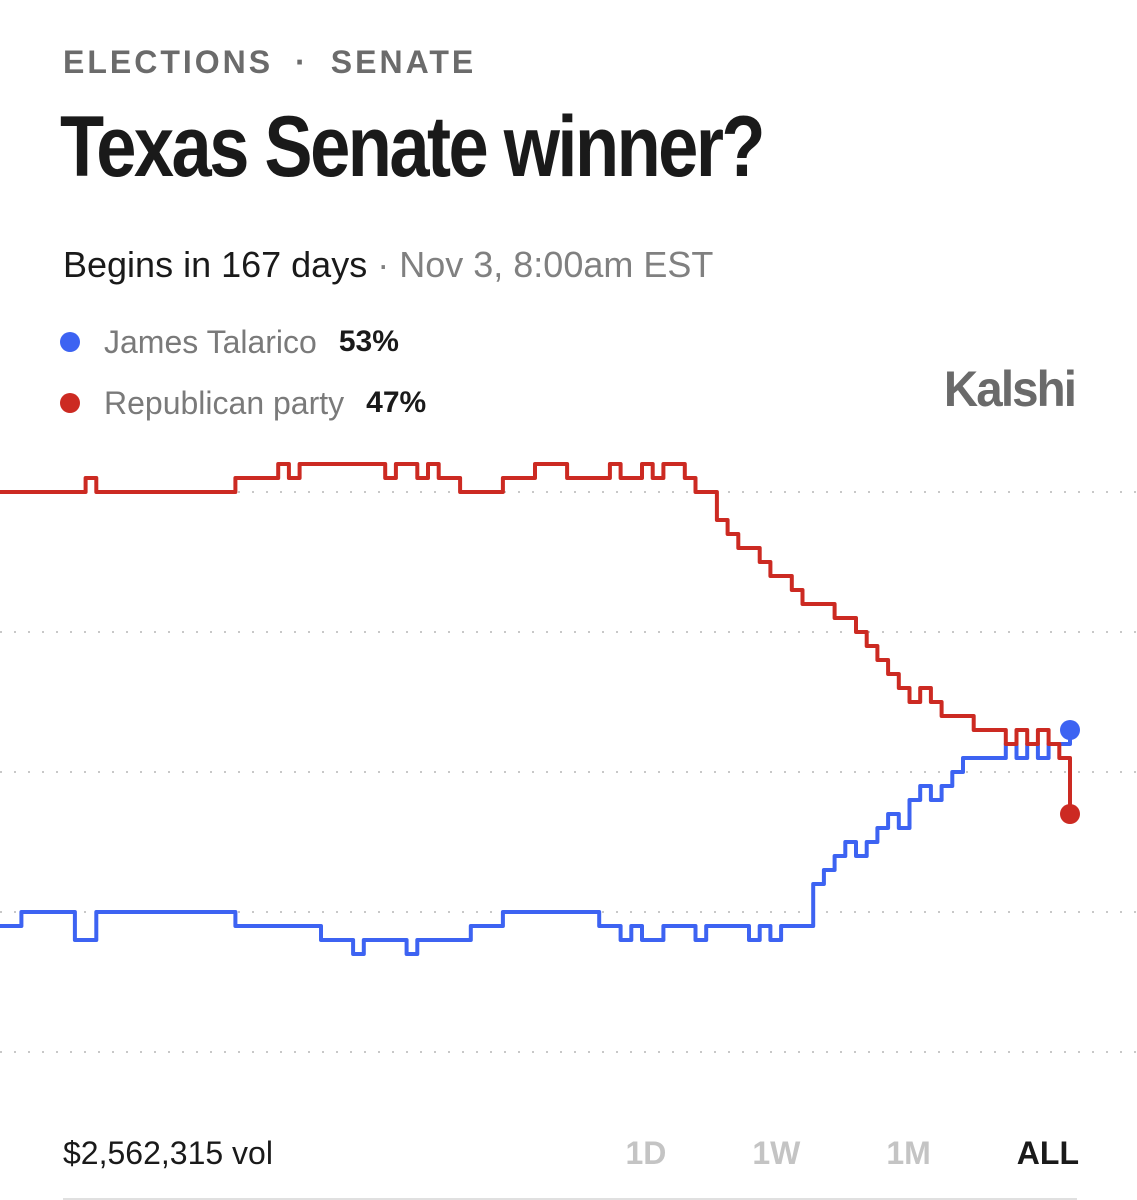  Describe the element at coordinates (168, 62) in the screenshot. I see `breadcrumb-category: ELECTIONS` at that location.